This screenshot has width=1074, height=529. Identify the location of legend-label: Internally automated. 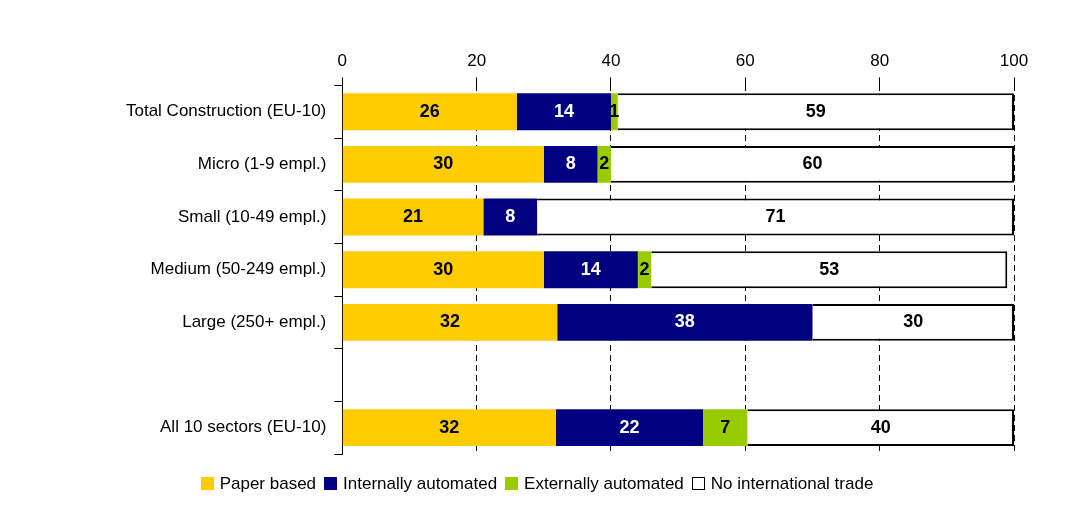
(420, 483).